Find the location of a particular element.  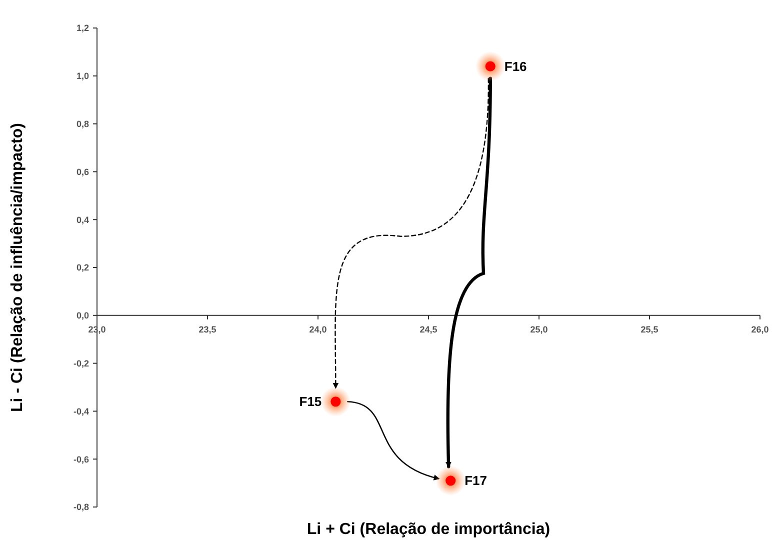

x-tick-label: 24,5 is located at coordinates (429, 329).